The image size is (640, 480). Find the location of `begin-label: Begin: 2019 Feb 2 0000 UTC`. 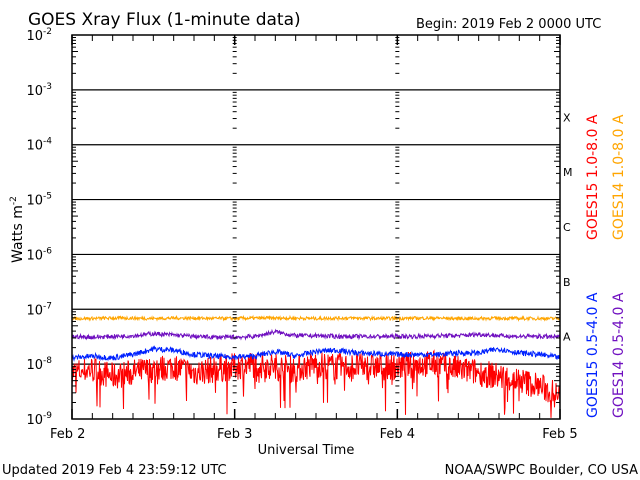

begin-label: Begin: 2019 Feb 2 0000 UTC is located at coordinates (508, 24).